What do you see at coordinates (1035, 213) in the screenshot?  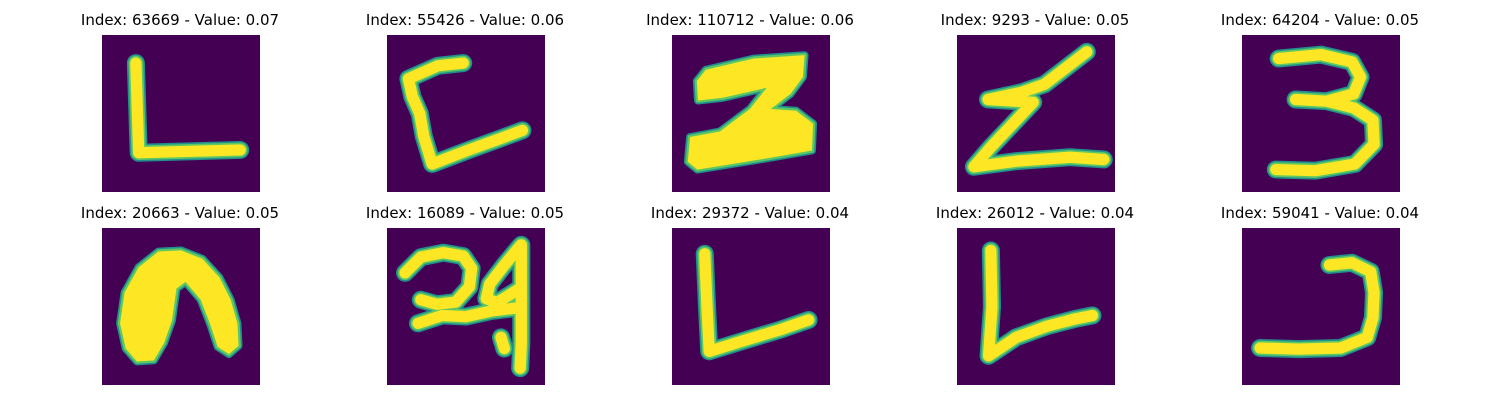 I see `panel-title: Index: 26012 - Value: 0.04` at bounding box center [1035, 213].